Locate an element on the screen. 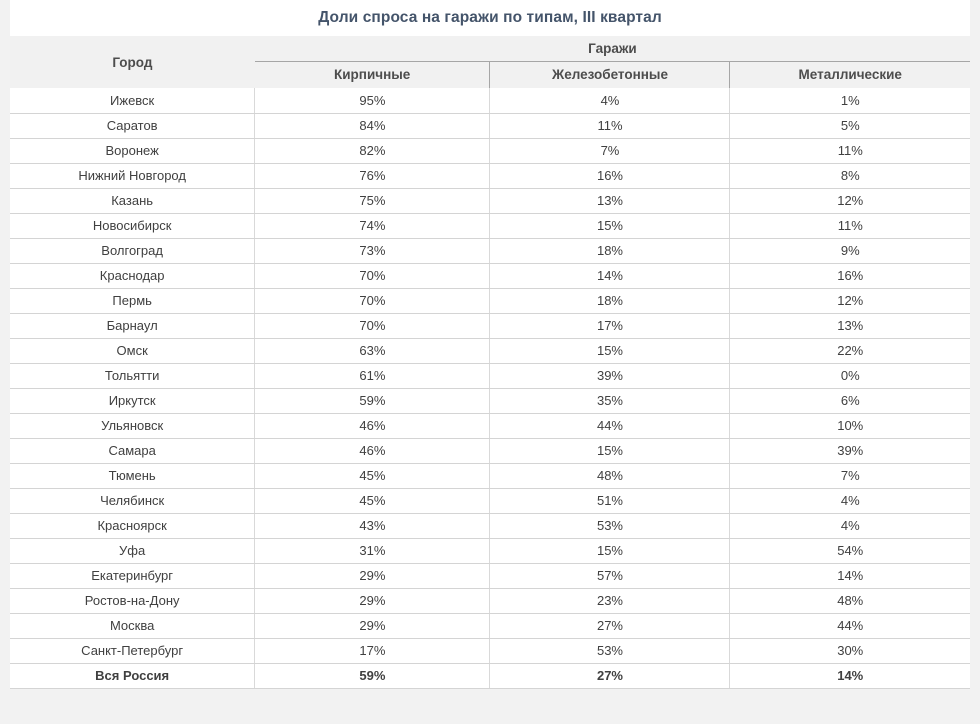  value-cell: 76% is located at coordinates (372, 176).